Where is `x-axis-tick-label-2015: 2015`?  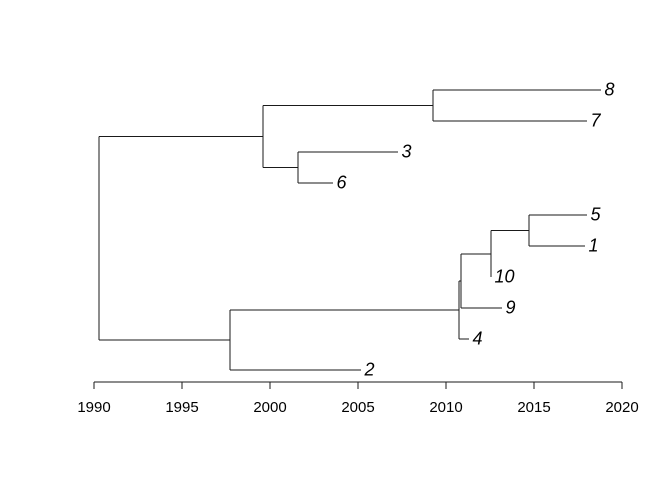 x-axis-tick-label-2015: 2015 is located at coordinates (533, 407).